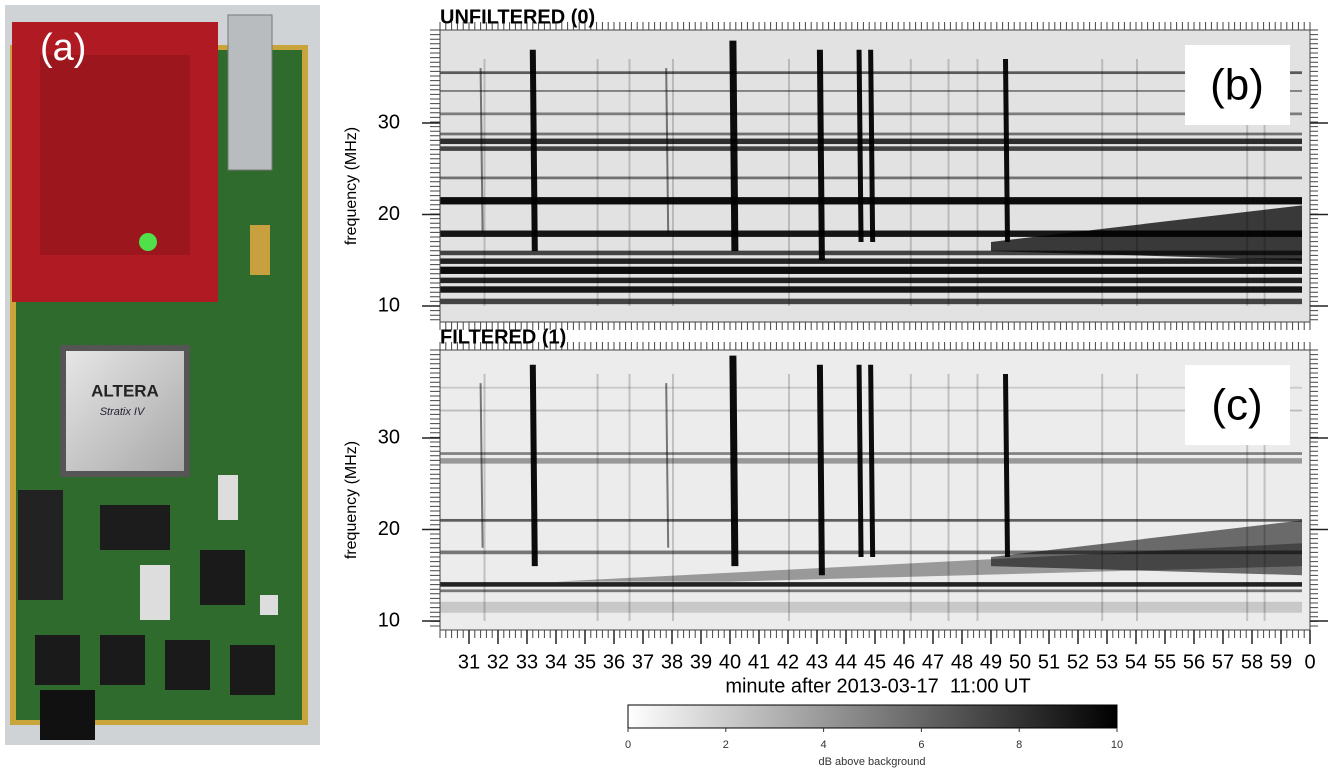 The image size is (1335, 771). Describe the element at coordinates (1309, 662) in the screenshot. I see `x-tick-label: 0` at that location.